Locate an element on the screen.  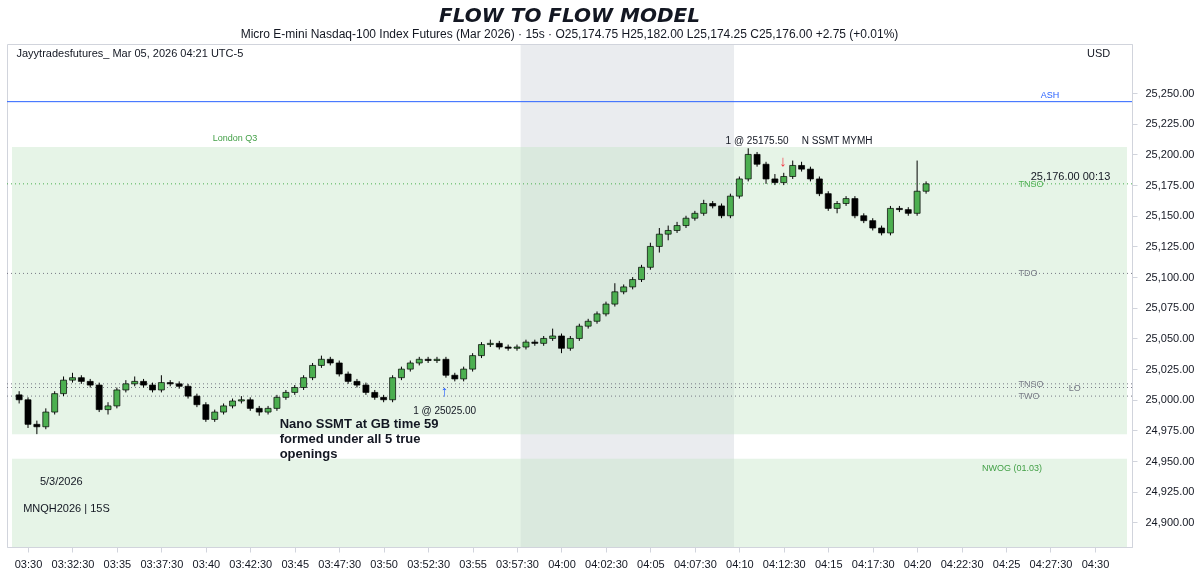
annotation: ↓ is located at coordinates (783, 160).